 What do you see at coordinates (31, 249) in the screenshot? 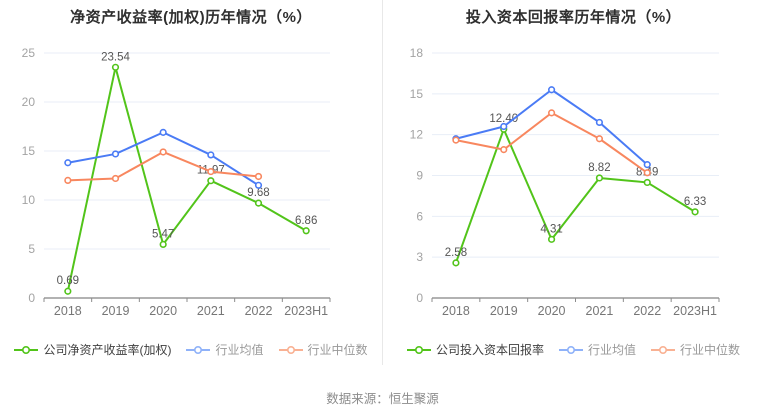
I see `y-axis-label: 5` at bounding box center [31, 249].